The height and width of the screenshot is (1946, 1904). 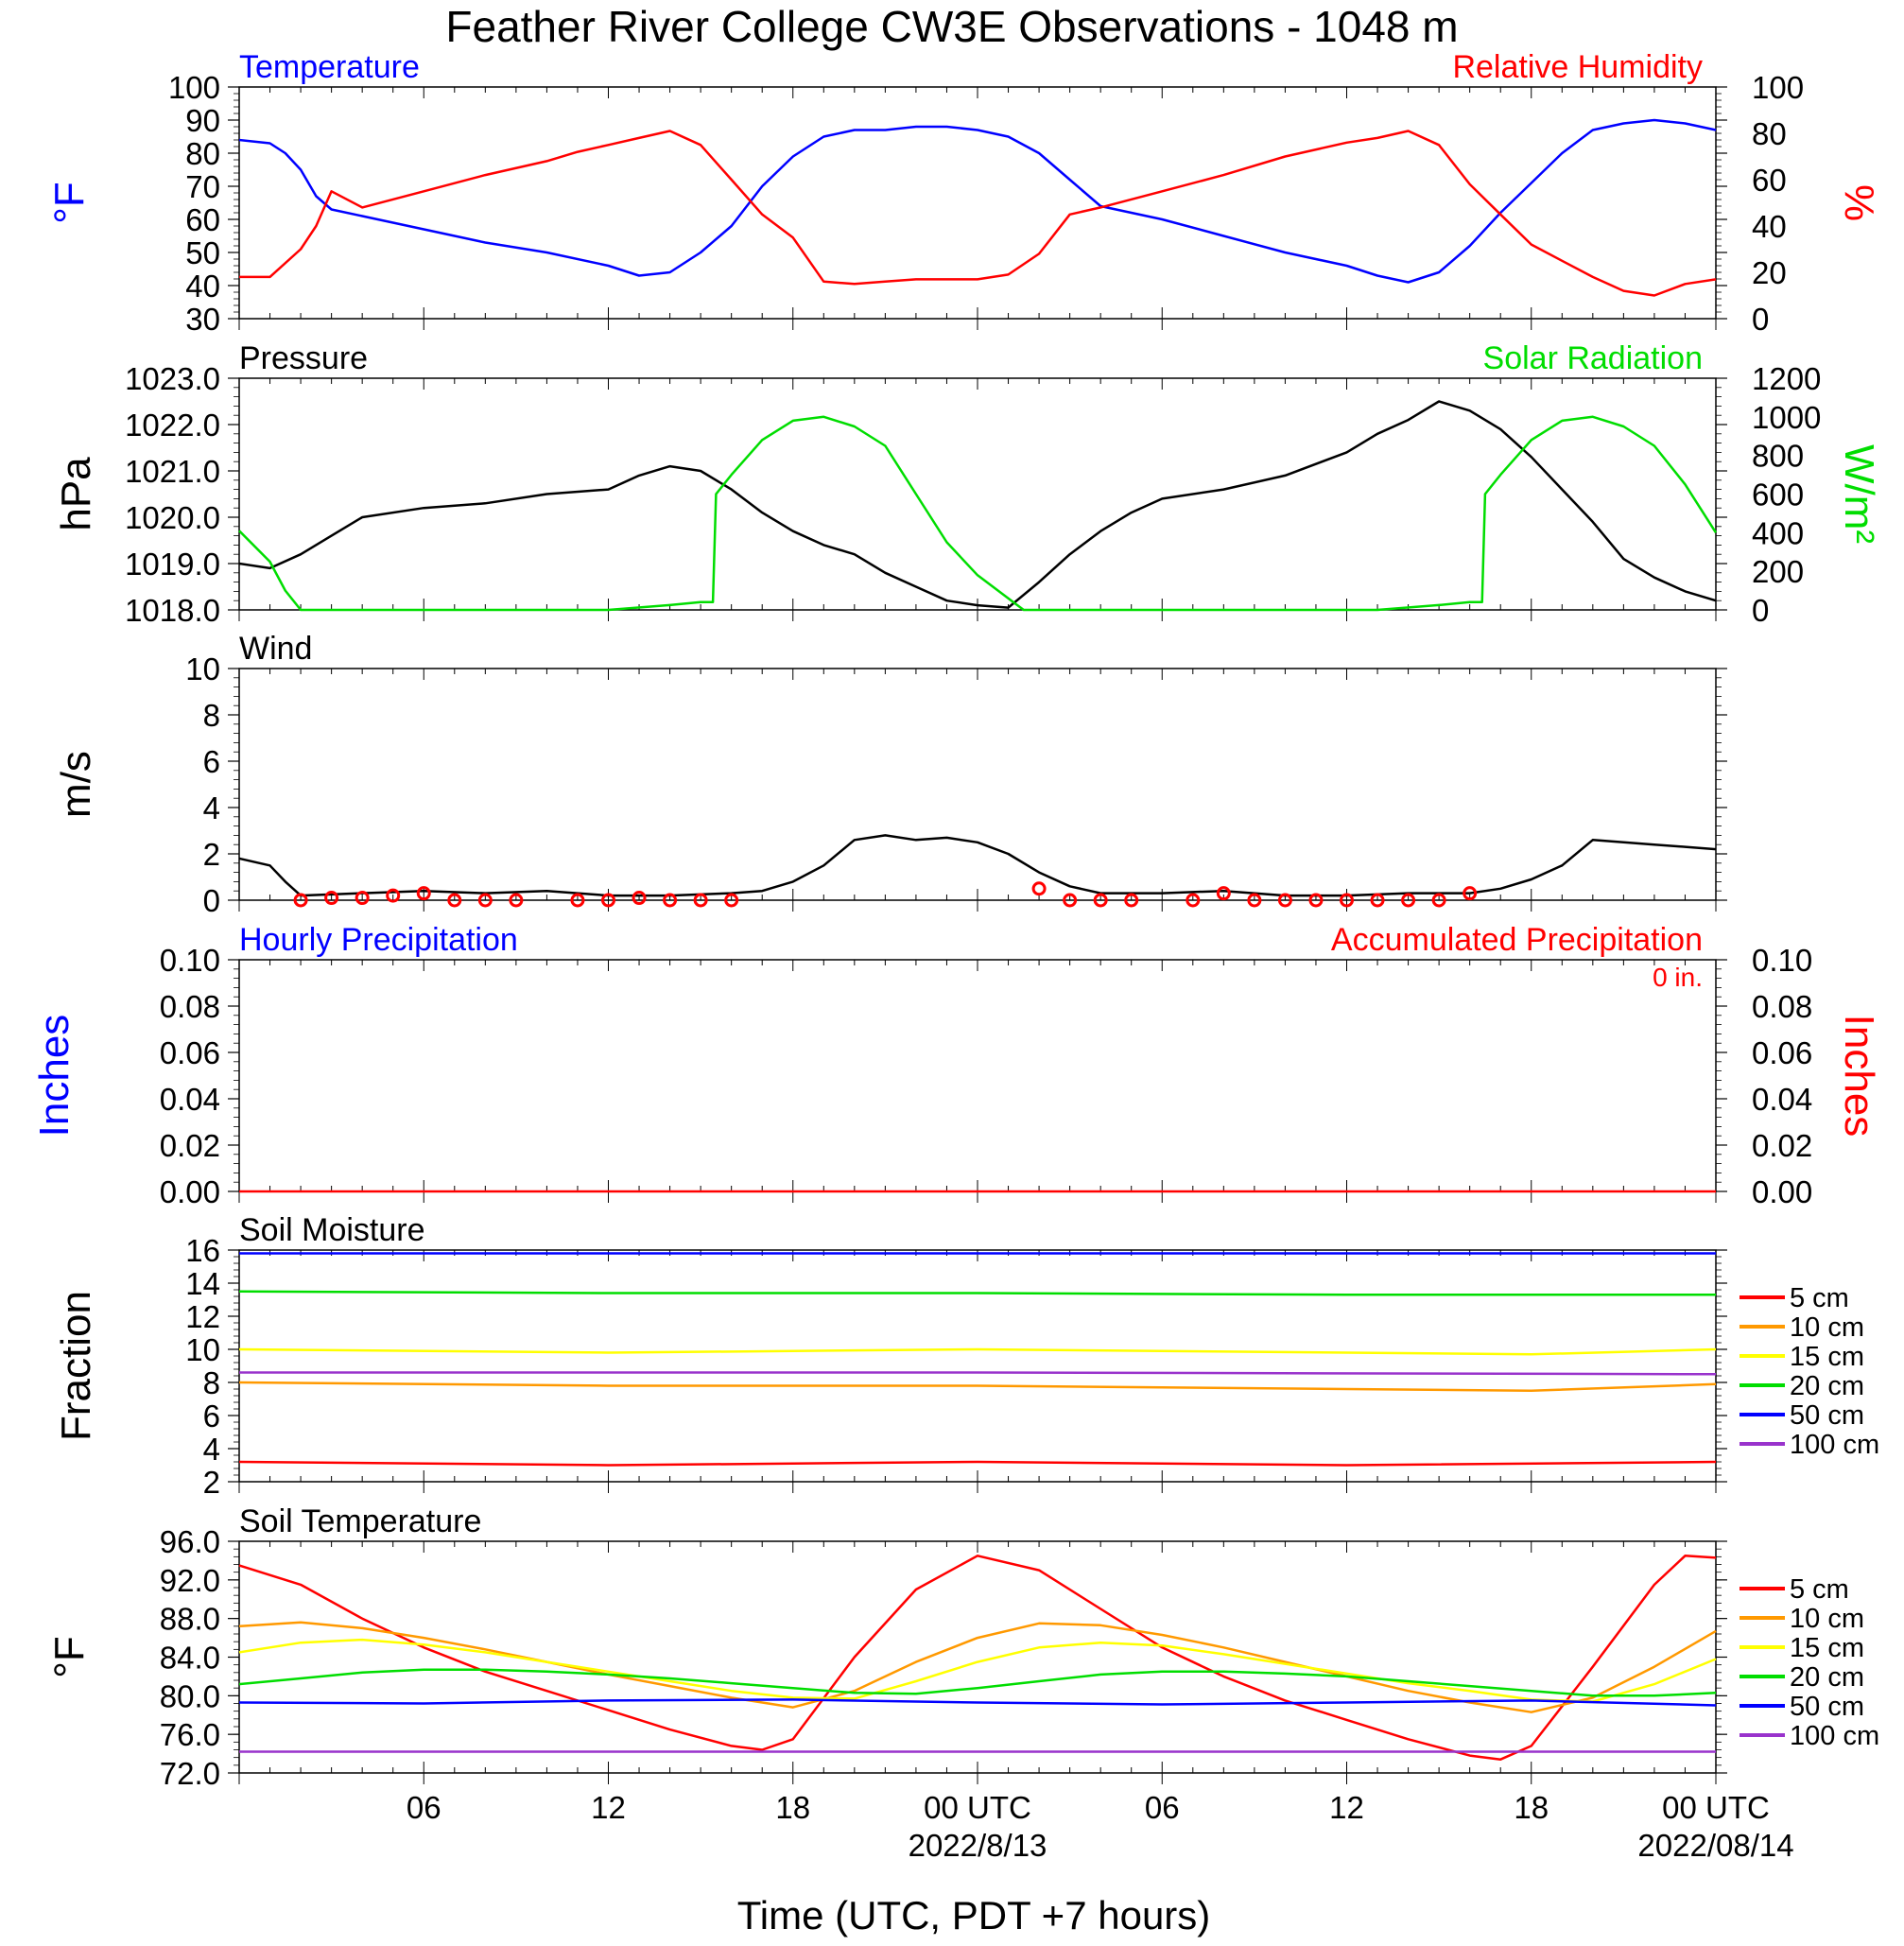 What do you see at coordinates (190, 1542) in the screenshot?
I see `y-tick-label-left: 96.0` at bounding box center [190, 1542].